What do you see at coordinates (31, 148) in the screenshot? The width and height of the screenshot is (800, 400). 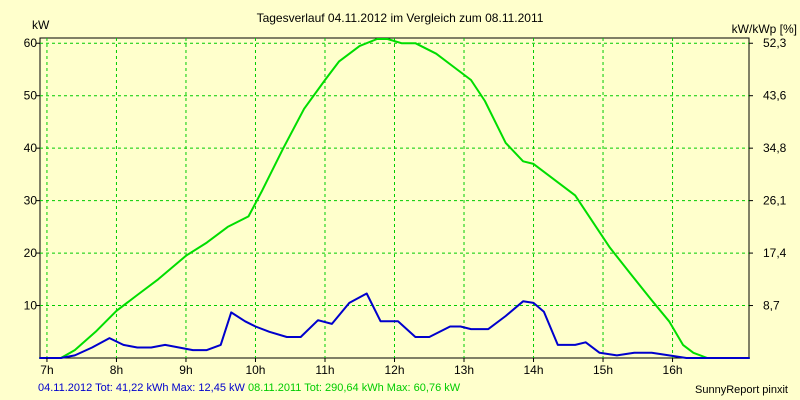 I see `y-tick-label: 40` at bounding box center [31, 148].